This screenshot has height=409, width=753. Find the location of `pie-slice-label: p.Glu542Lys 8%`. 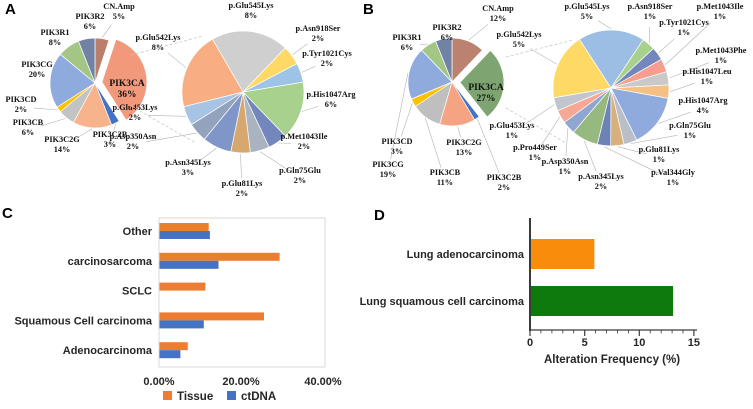

pie-slice-label: p.Glu542Lys 8% is located at coordinates (159, 42).